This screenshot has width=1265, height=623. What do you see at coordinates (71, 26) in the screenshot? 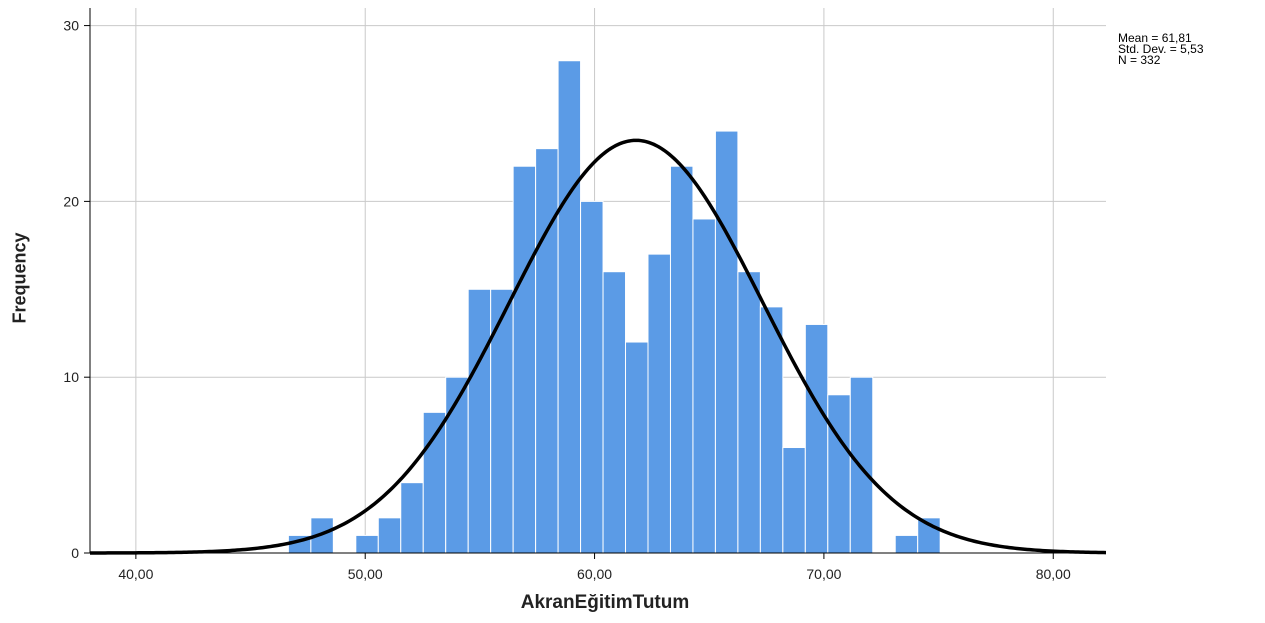
I see `y-tick-label-3: 30` at bounding box center [71, 26].